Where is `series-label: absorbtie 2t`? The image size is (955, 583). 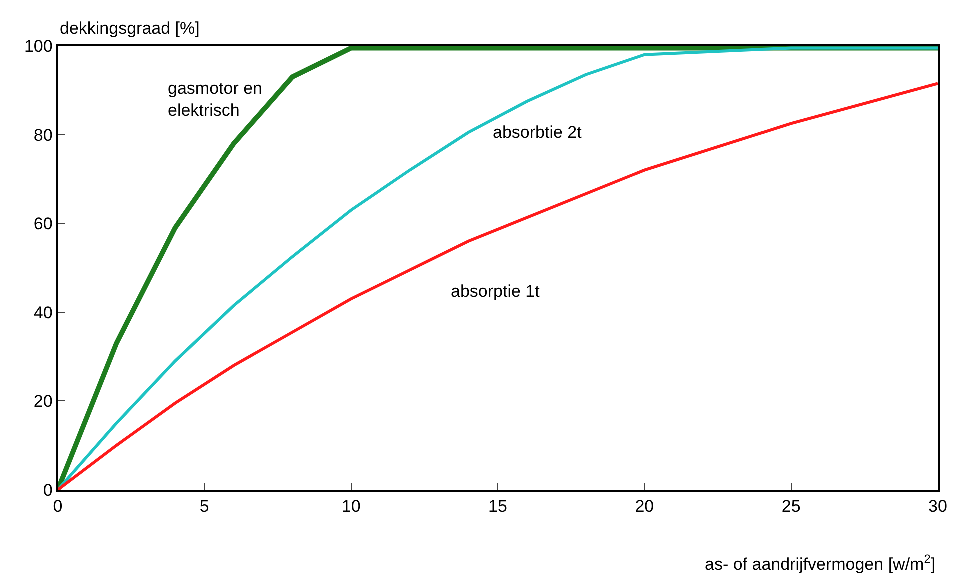 series-label: absorbtie 2t is located at coordinates (537, 132).